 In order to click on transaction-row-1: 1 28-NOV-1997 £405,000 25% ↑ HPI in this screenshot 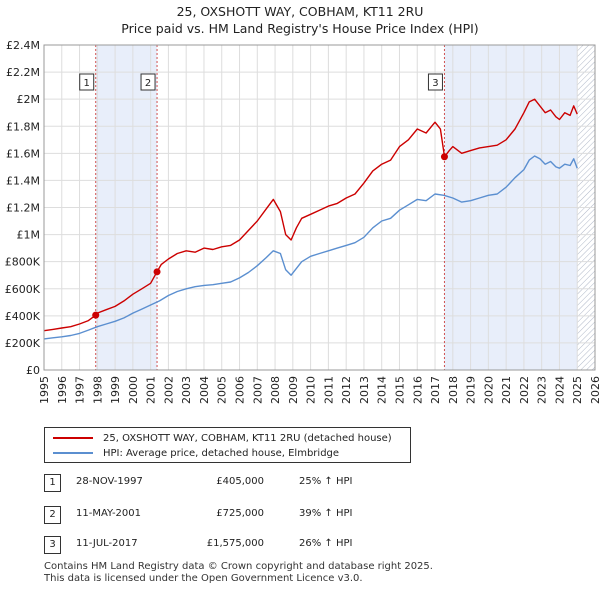, I will do `click(234, 483)`.